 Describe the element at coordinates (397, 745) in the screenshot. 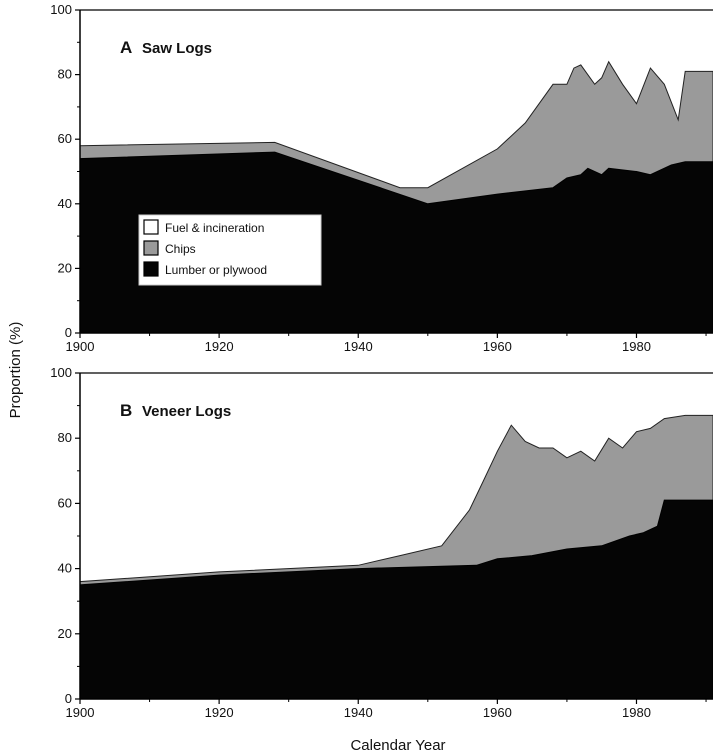

I see `x-axis-title: Calendar Year` at that location.